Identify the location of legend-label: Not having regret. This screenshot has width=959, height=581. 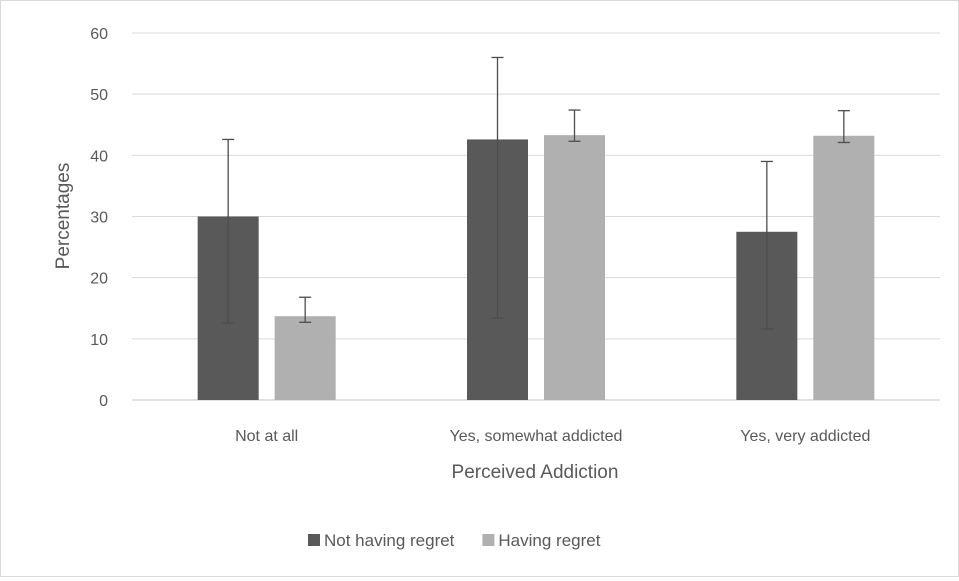
(389, 540).